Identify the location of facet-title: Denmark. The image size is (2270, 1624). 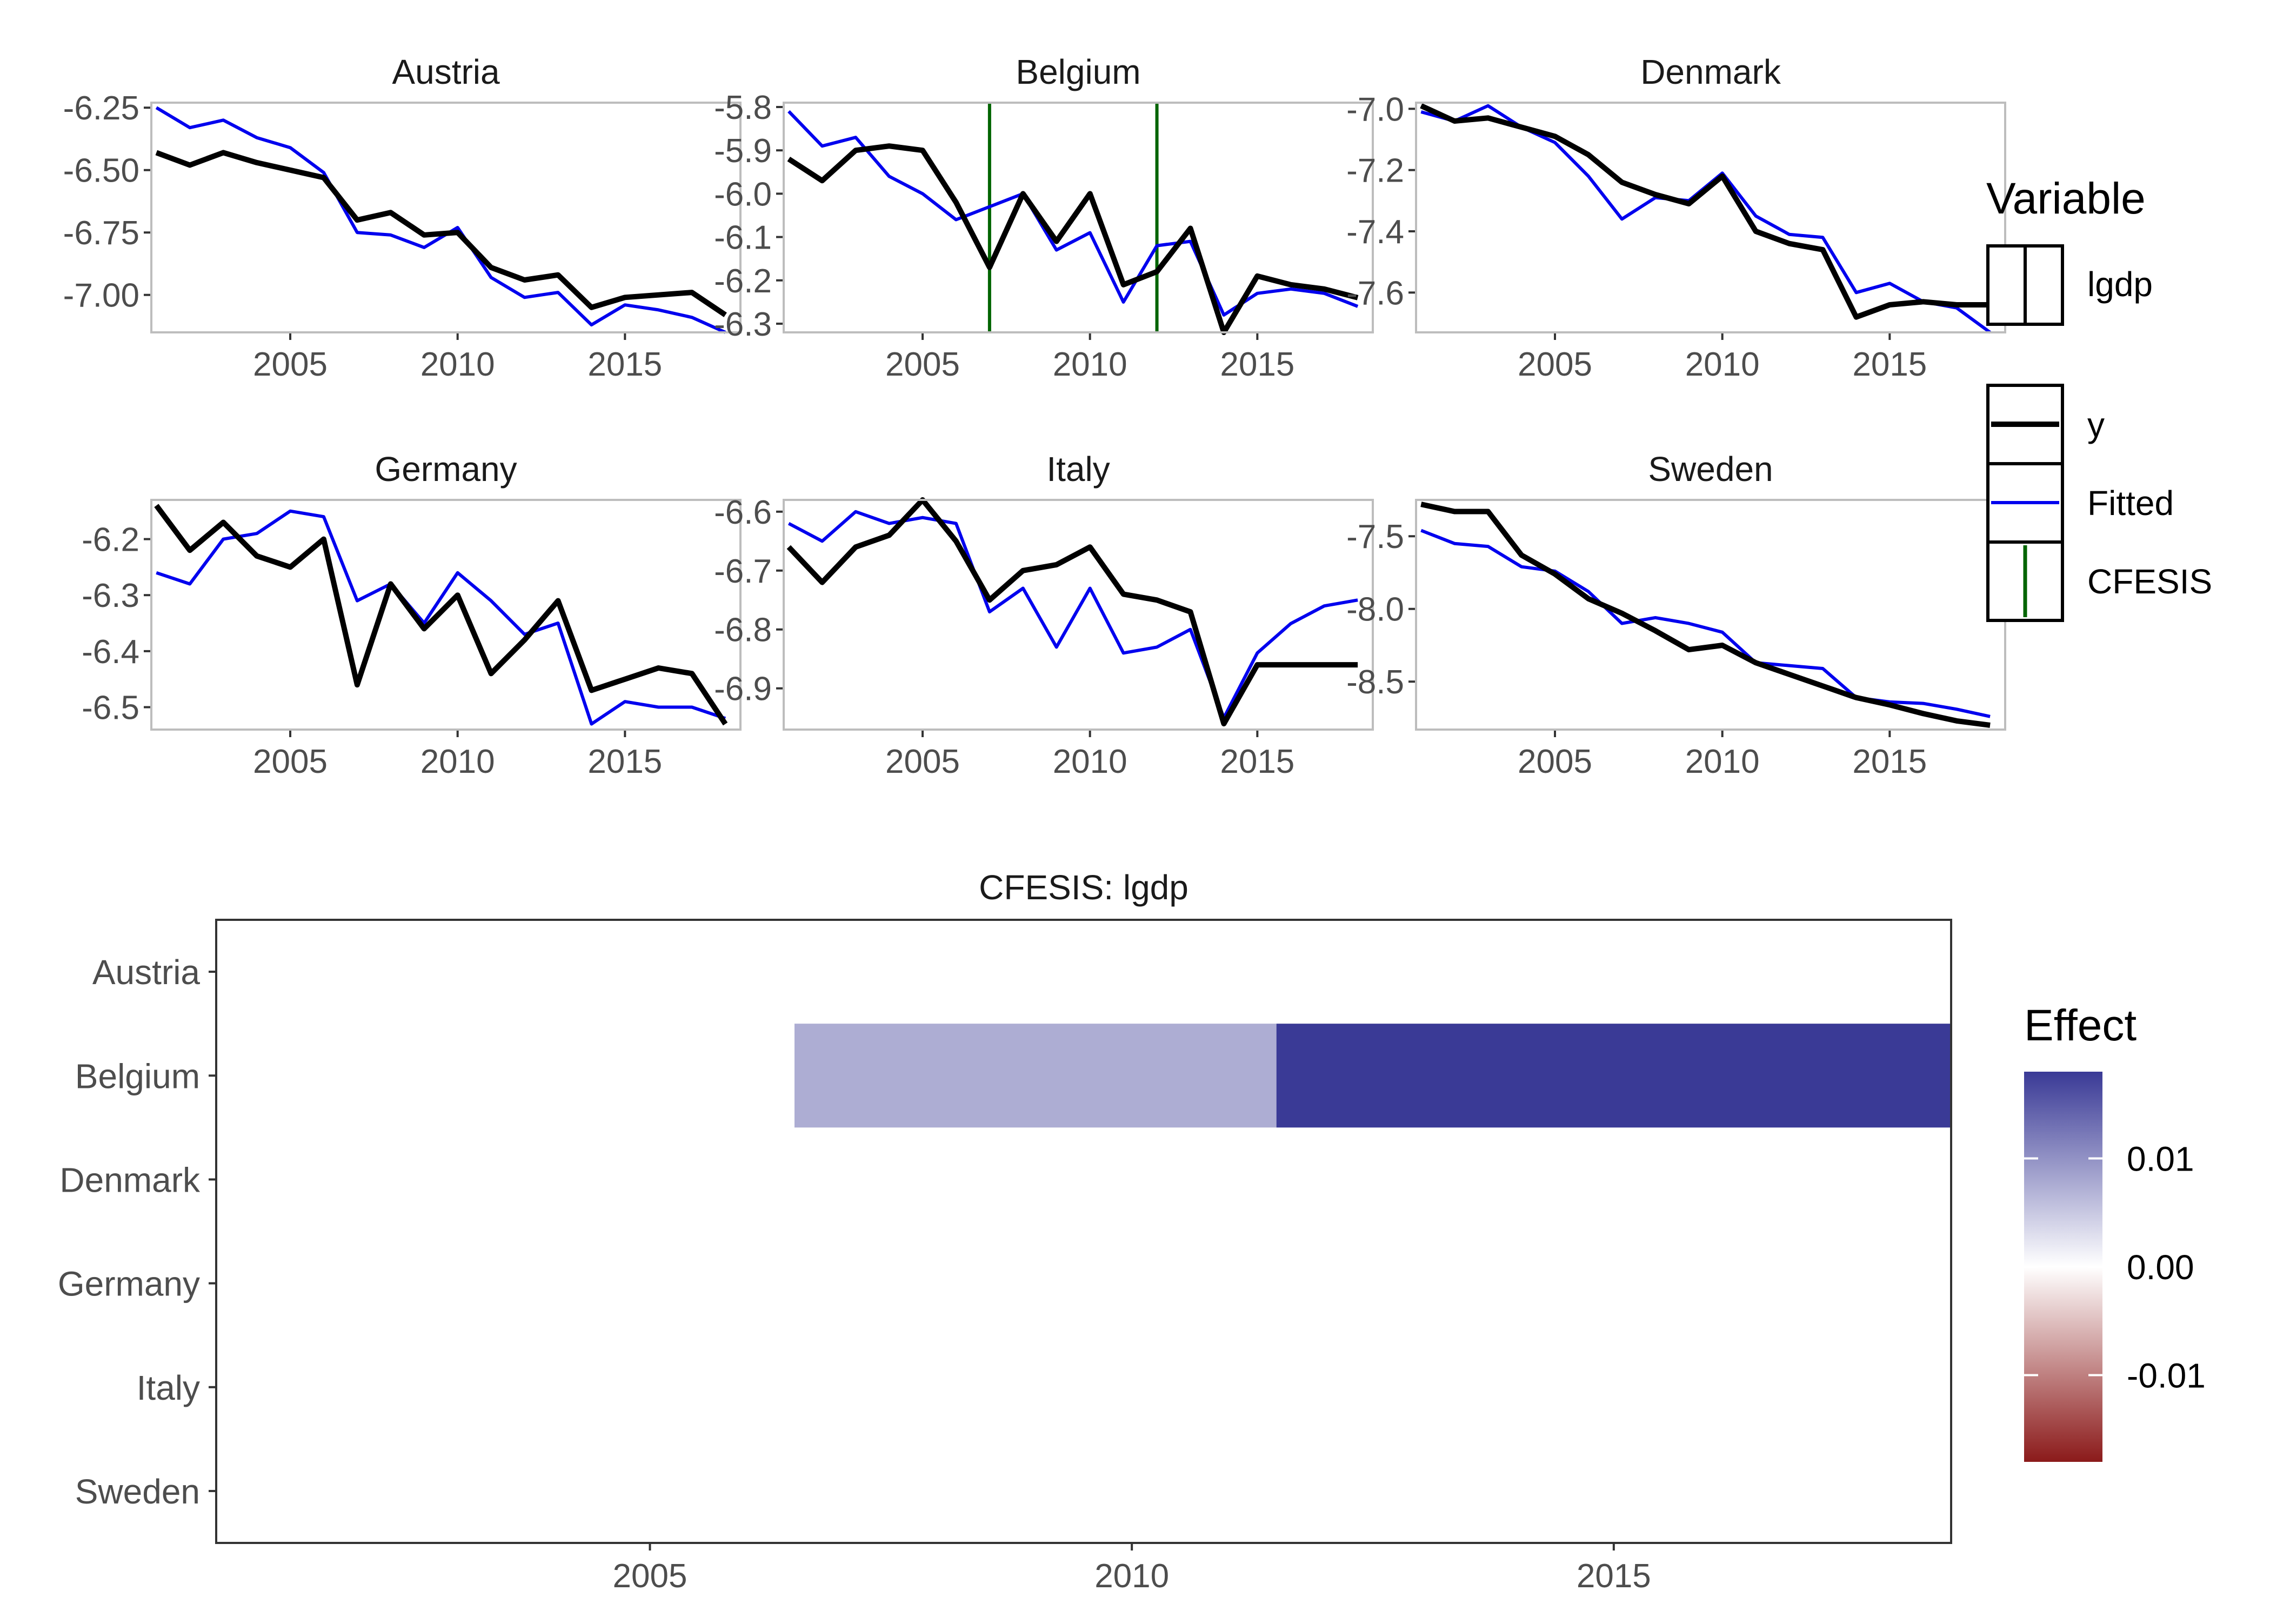
(1710, 72).